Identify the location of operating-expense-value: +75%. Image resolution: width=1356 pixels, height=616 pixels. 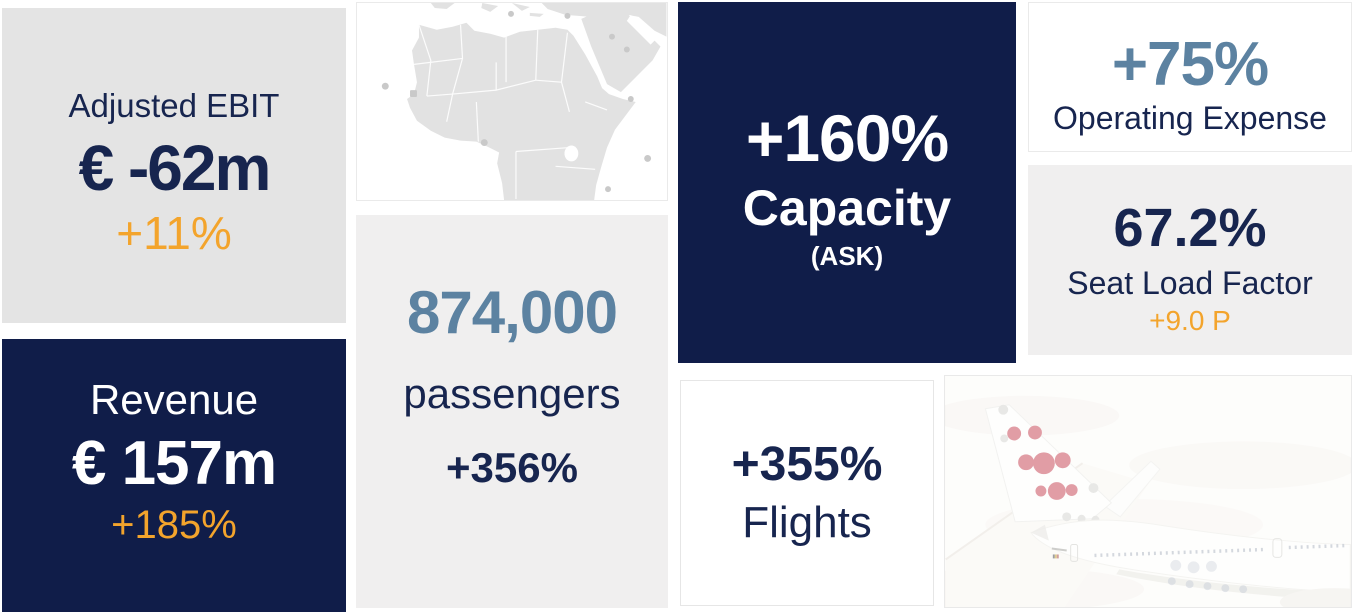
(1190, 64).